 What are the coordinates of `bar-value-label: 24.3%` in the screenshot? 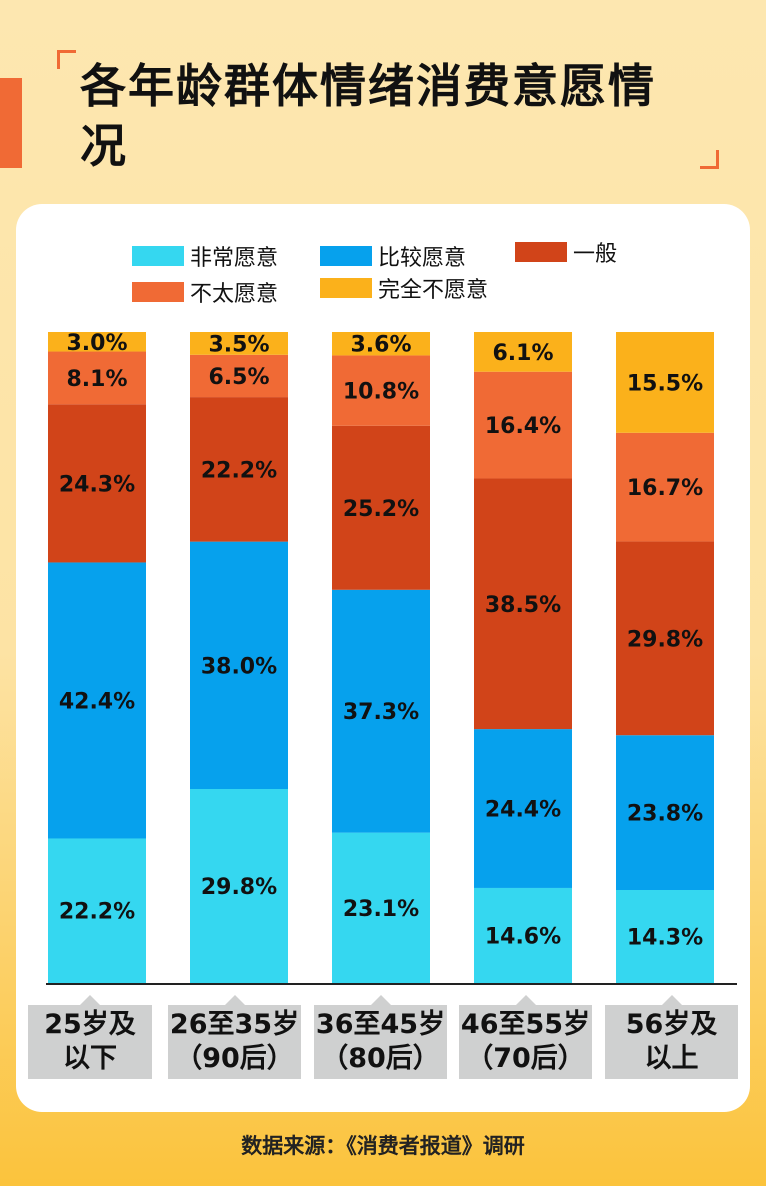 It's located at (97, 484).